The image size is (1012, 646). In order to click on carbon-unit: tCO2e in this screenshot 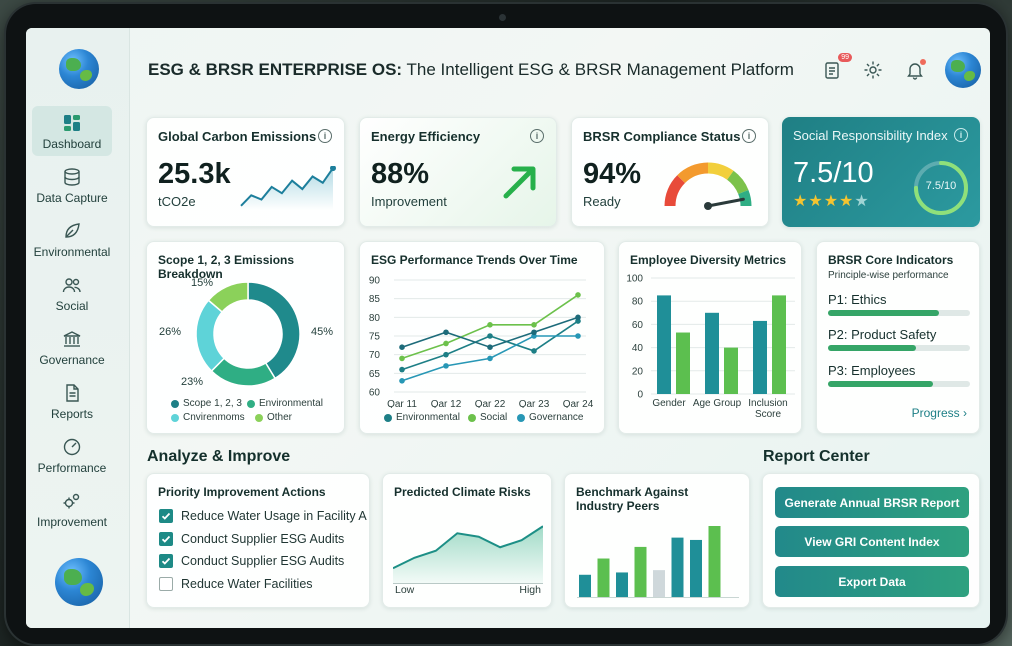, I will do `click(177, 201)`.